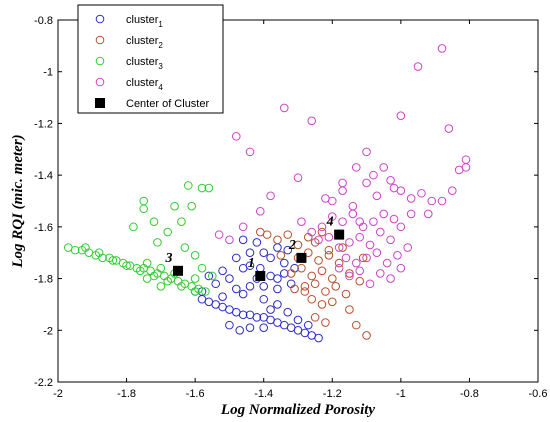 This screenshot has width=550, height=422. What do you see at coordinates (126, 394) in the screenshot?
I see `x-tick-label: -1.8` at bounding box center [126, 394].